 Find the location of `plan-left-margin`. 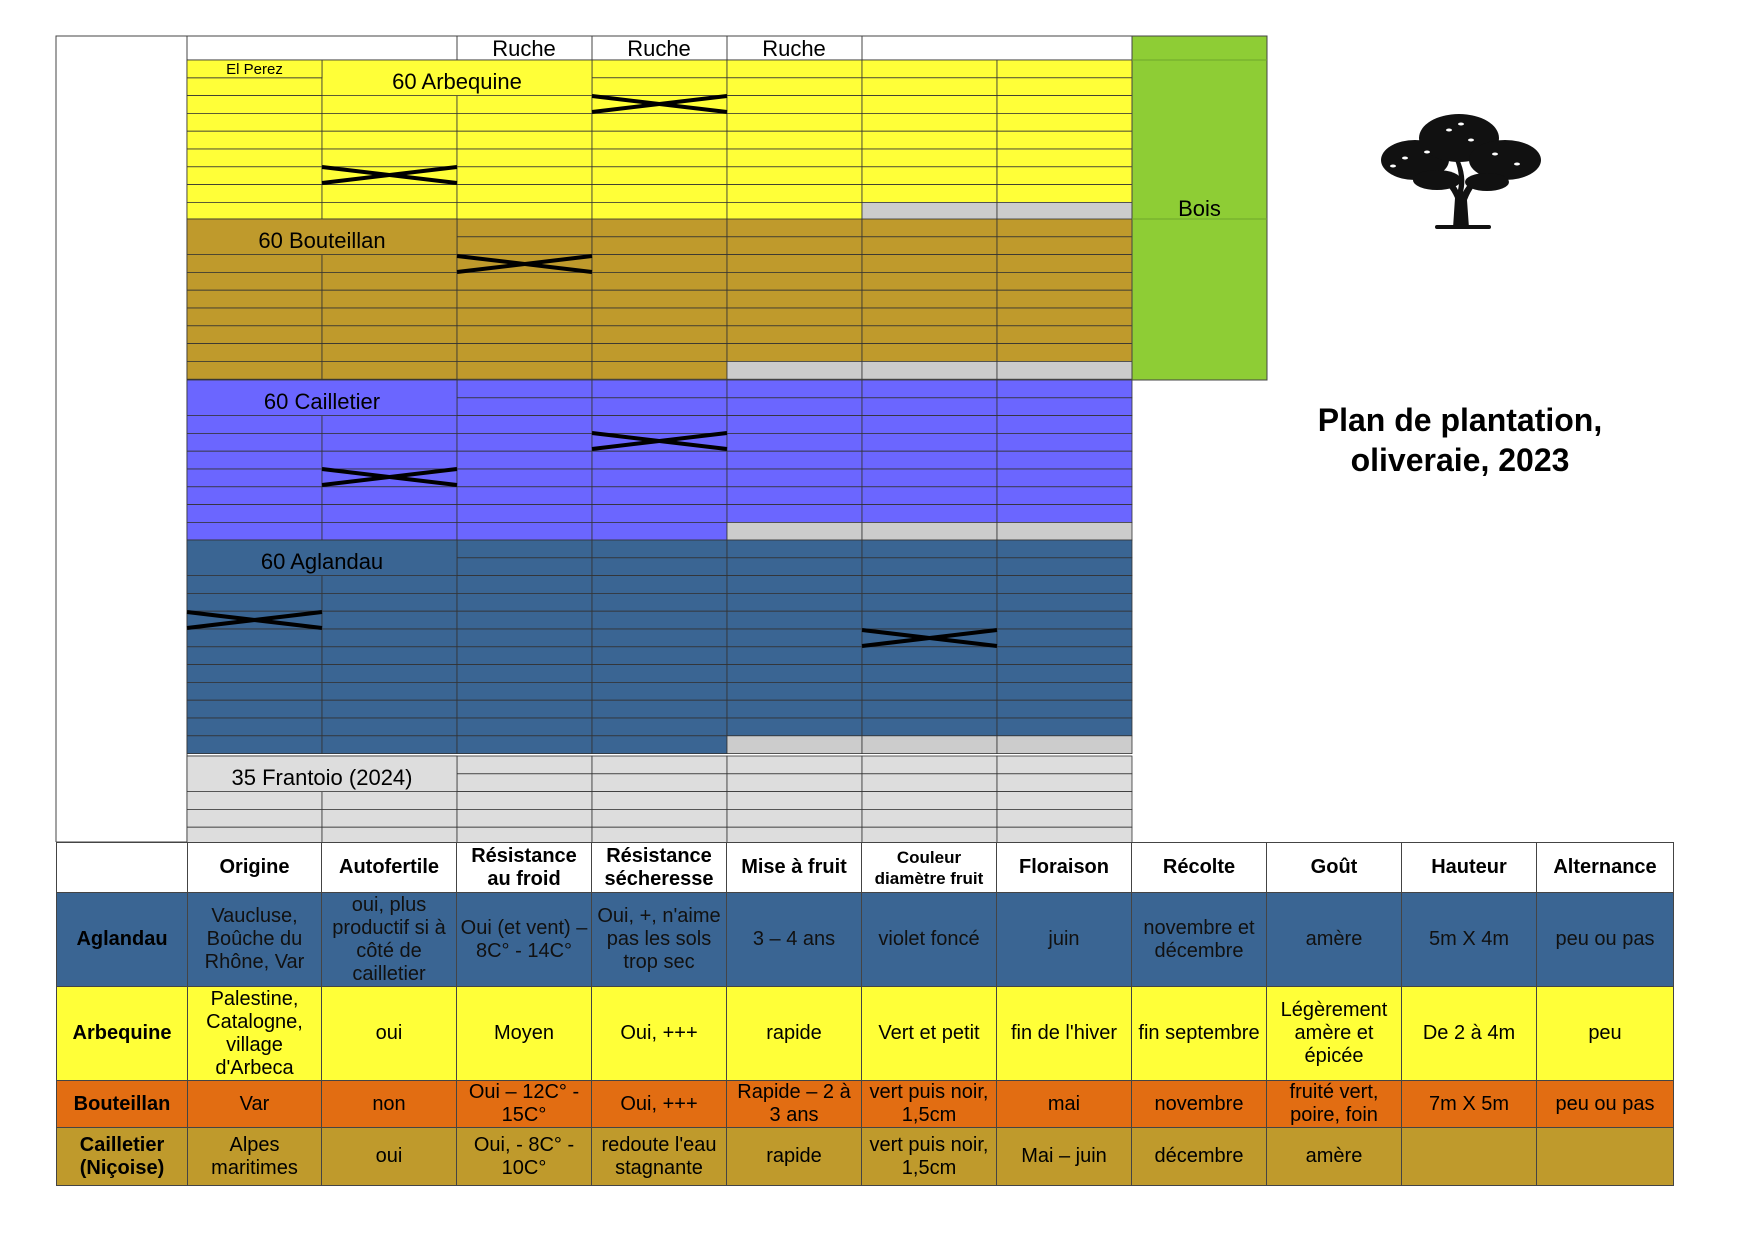

plan-left-margin is located at coordinates (121, 438).